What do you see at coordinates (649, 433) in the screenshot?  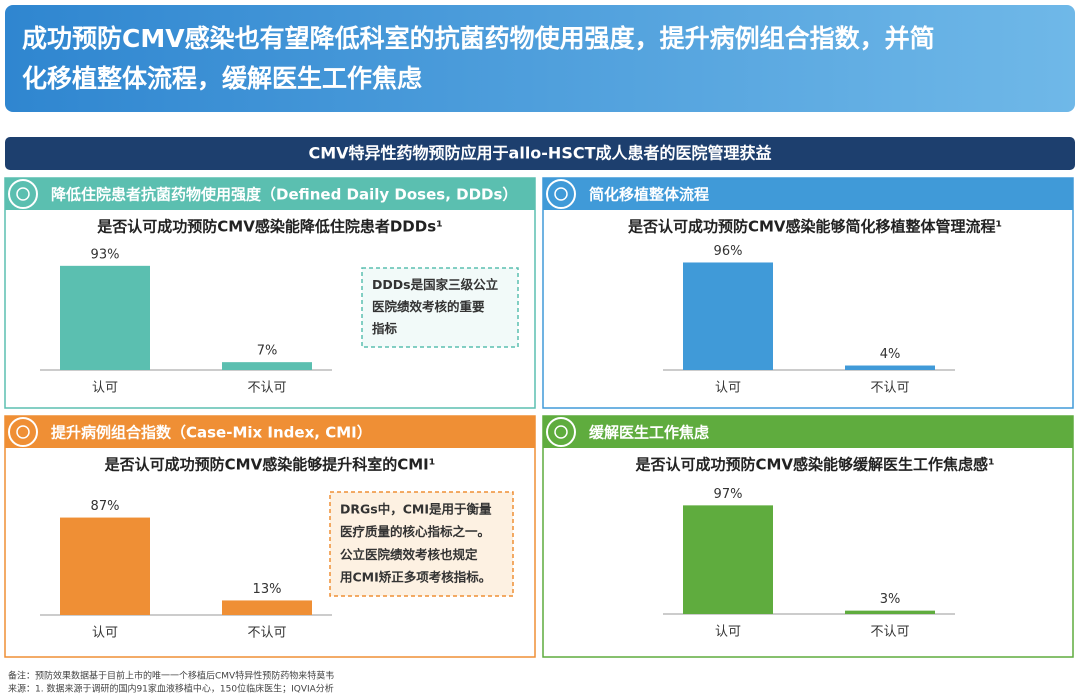 I see `panel-title: 缓解医生工作焦虑` at bounding box center [649, 433].